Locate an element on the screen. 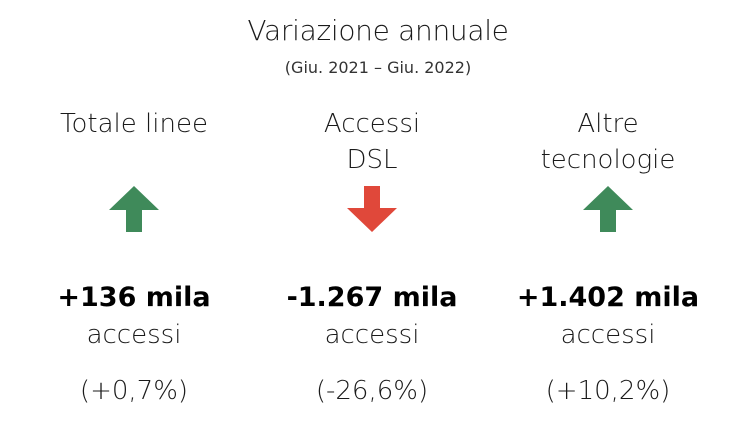 This screenshot has height=446, width=756. page-subtitle: (Giu. 2021 – Giu. 2022) is located at coordinates (378, 67).